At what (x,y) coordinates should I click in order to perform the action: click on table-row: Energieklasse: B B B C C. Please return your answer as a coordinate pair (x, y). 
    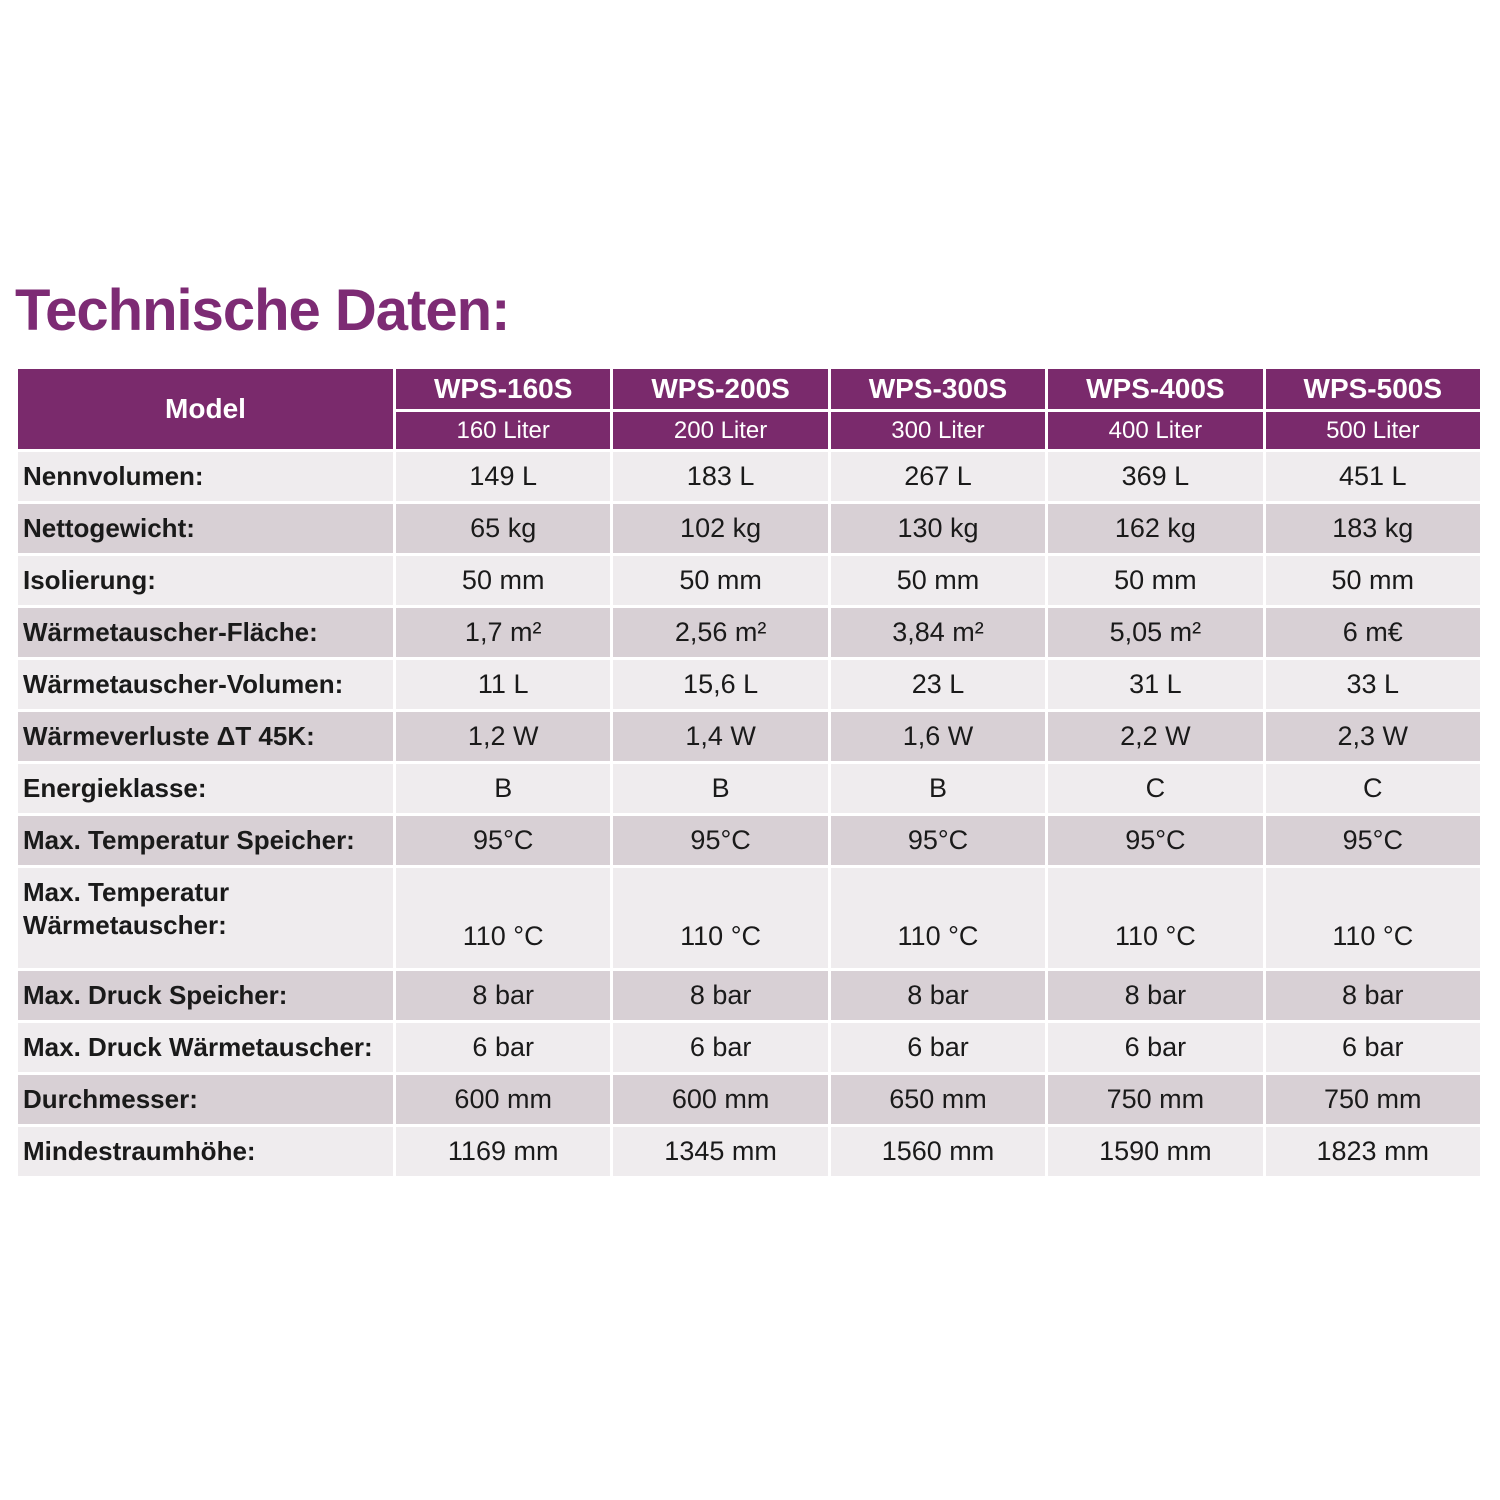
    Looking at the image, I should click on (749, 788).